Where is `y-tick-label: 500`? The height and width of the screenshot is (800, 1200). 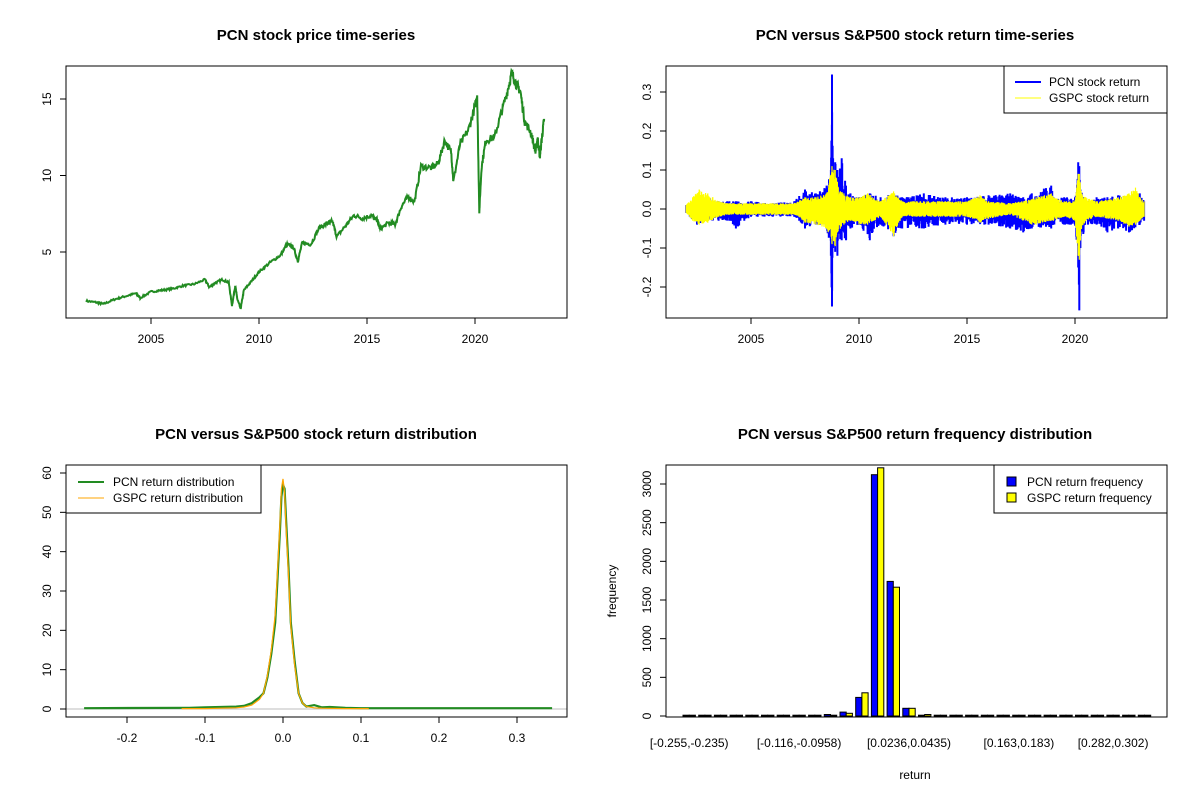
y-tick-label: 500 is located at coordinates (647, 677).